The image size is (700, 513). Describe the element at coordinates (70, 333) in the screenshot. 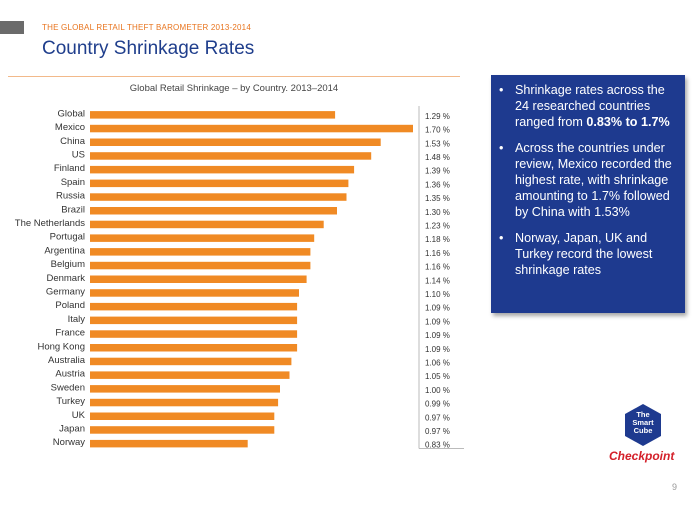

I see `category-label: France` at that location.